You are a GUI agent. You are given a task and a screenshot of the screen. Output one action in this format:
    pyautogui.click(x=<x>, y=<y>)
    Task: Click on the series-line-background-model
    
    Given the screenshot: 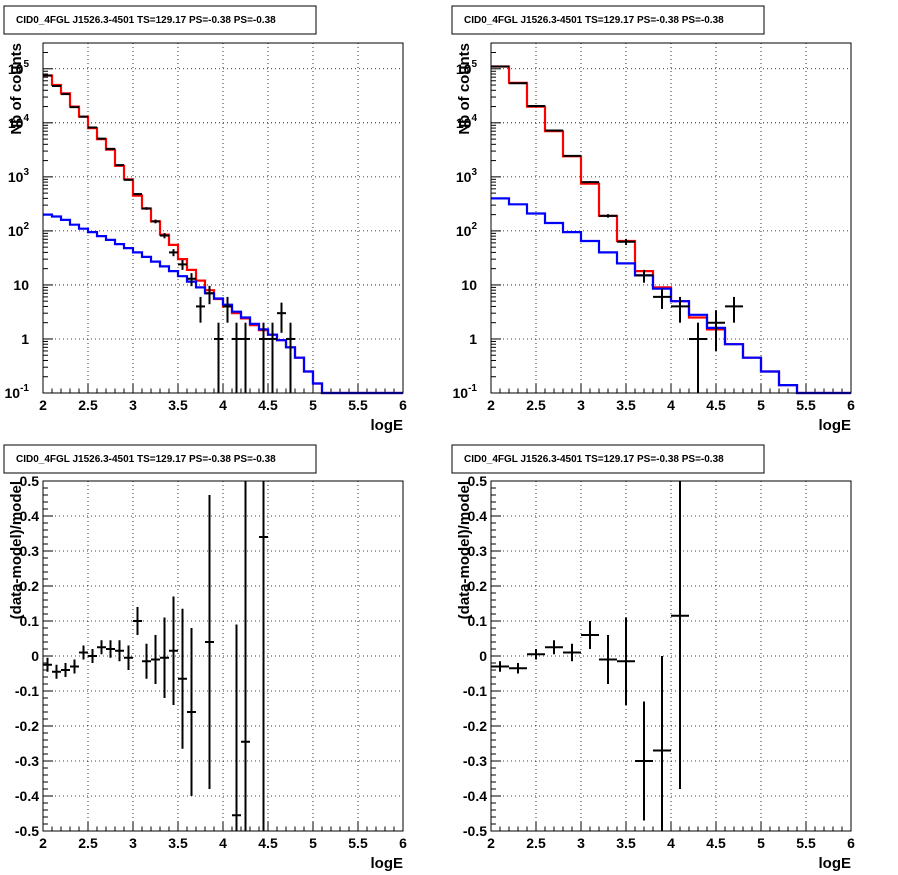 What is the action you would take?
    pyautogui.click(x=223, y=304)
    